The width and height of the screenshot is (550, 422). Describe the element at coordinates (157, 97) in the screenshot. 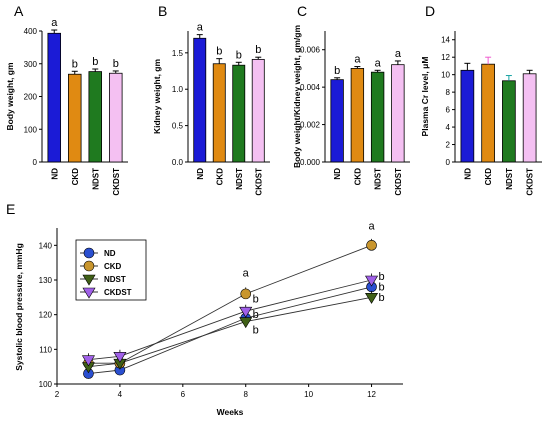

I see `y-axis-title: Kidney weight, gm` at that location.